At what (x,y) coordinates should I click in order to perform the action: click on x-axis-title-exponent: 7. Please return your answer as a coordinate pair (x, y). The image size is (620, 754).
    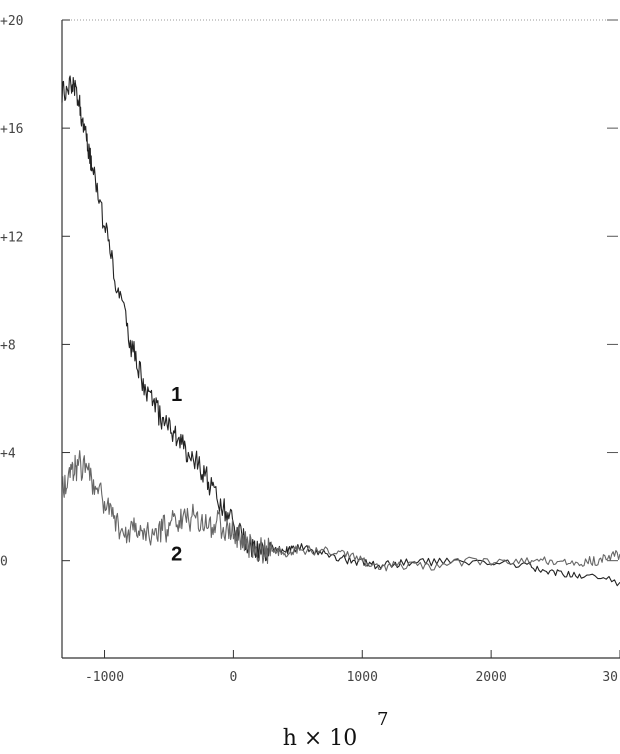
    Looking at the image, I should click on (382, 719).